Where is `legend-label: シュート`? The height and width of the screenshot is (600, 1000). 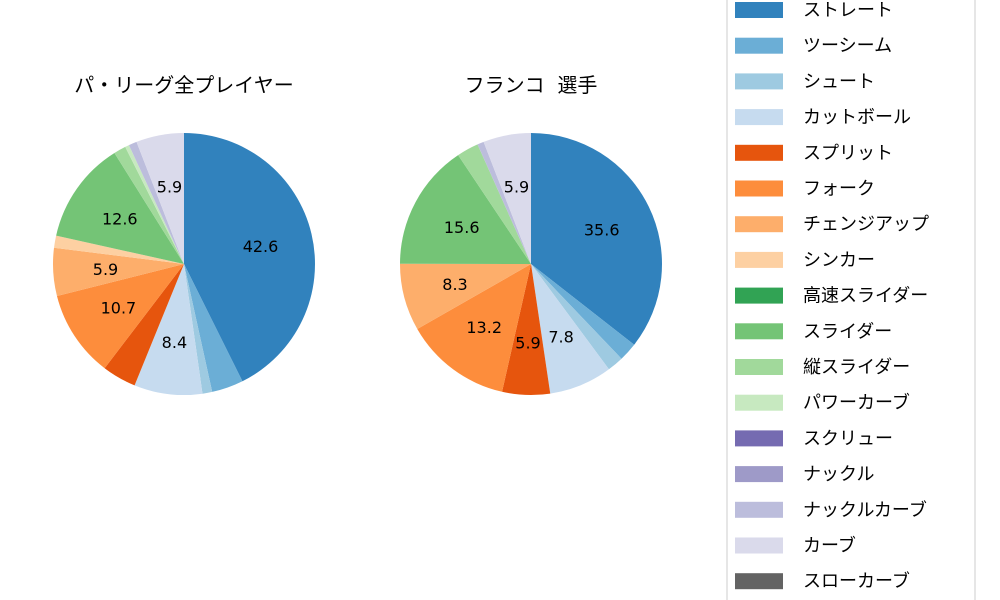 legend-label: シュート is located at coordinates (839, 81).